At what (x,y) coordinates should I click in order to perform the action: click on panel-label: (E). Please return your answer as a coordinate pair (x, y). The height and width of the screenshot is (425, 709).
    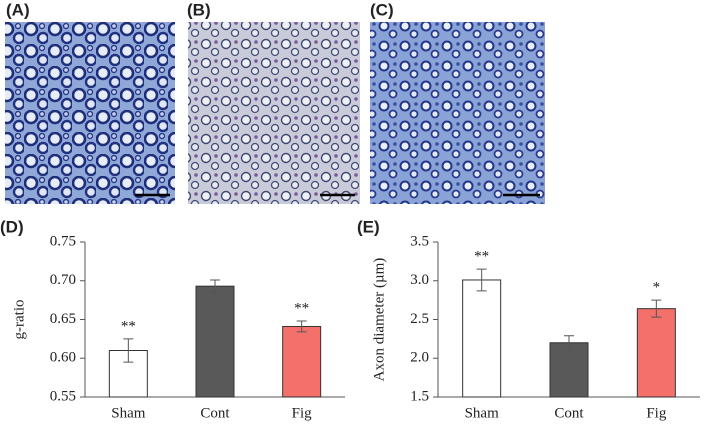
    Looking at the image, I should click on (368, 226).